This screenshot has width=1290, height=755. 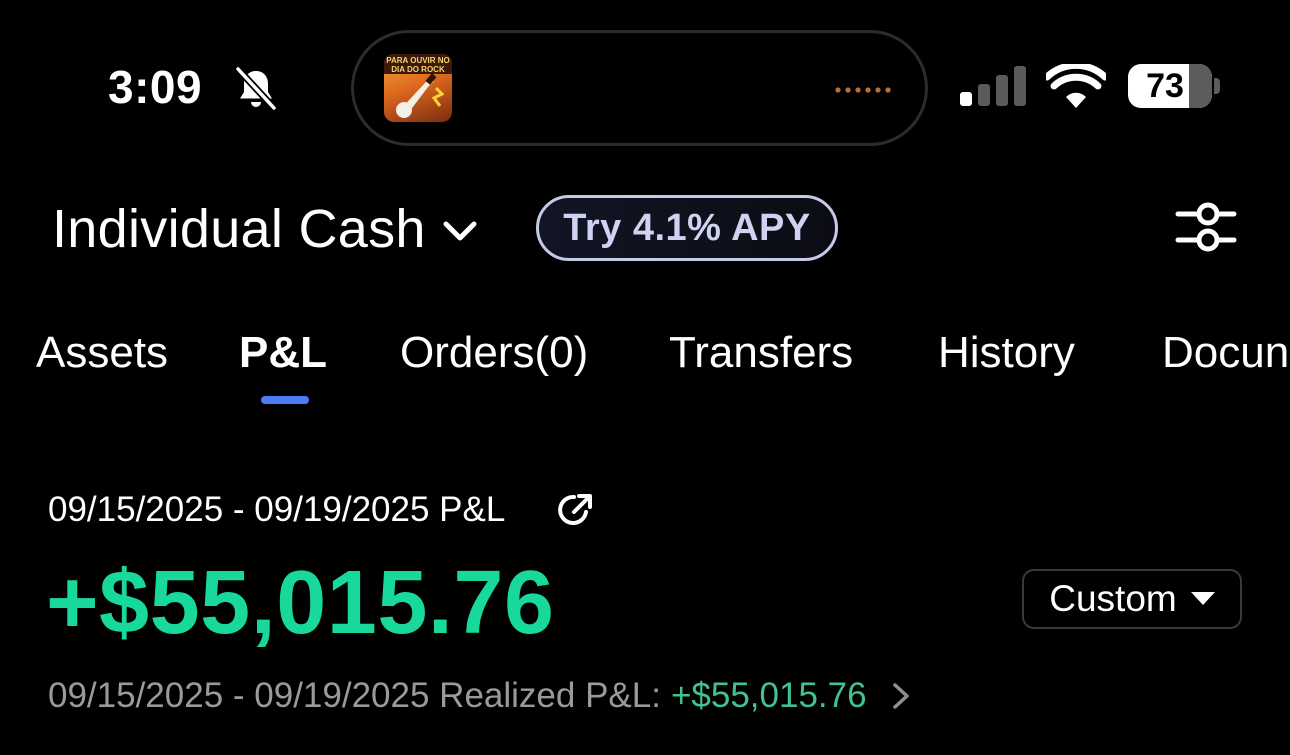 What do you see at coordinates (494, 352) in the screenshot?
I see `tab-orders: Orders(0)` at bounding box center [494, 352].